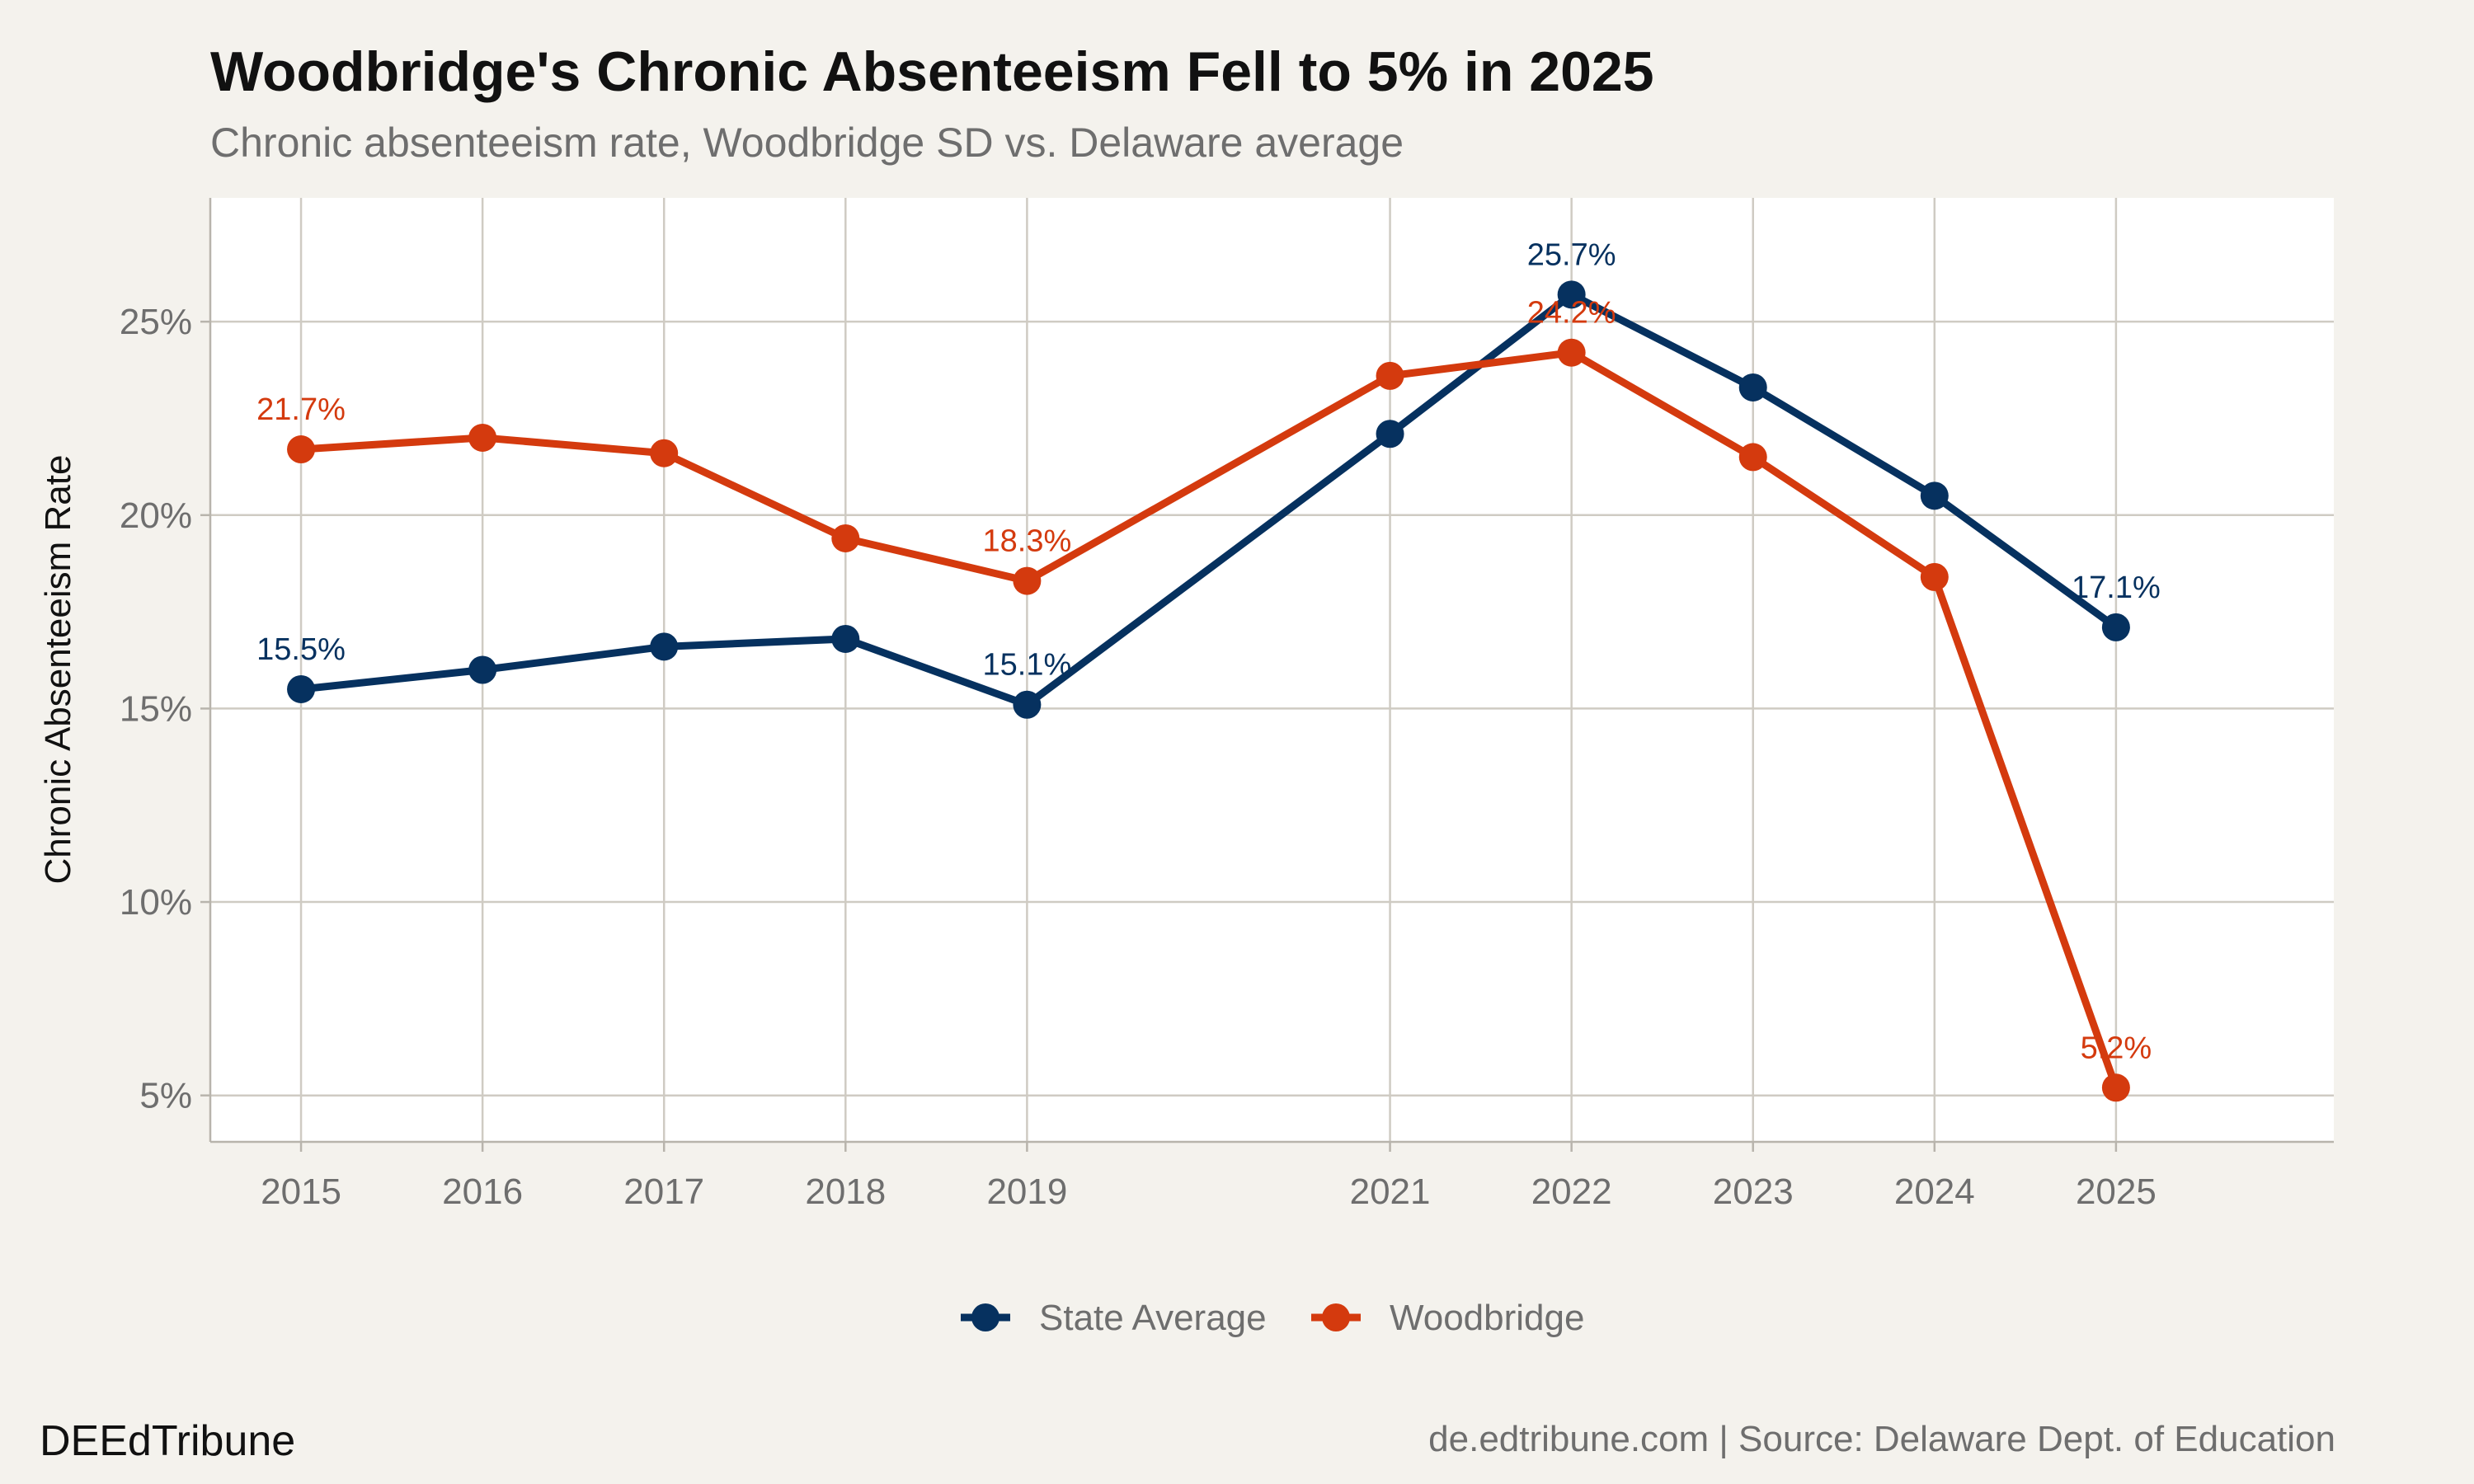  I want to click on y-tick-label: 15%, so click(156, 708).